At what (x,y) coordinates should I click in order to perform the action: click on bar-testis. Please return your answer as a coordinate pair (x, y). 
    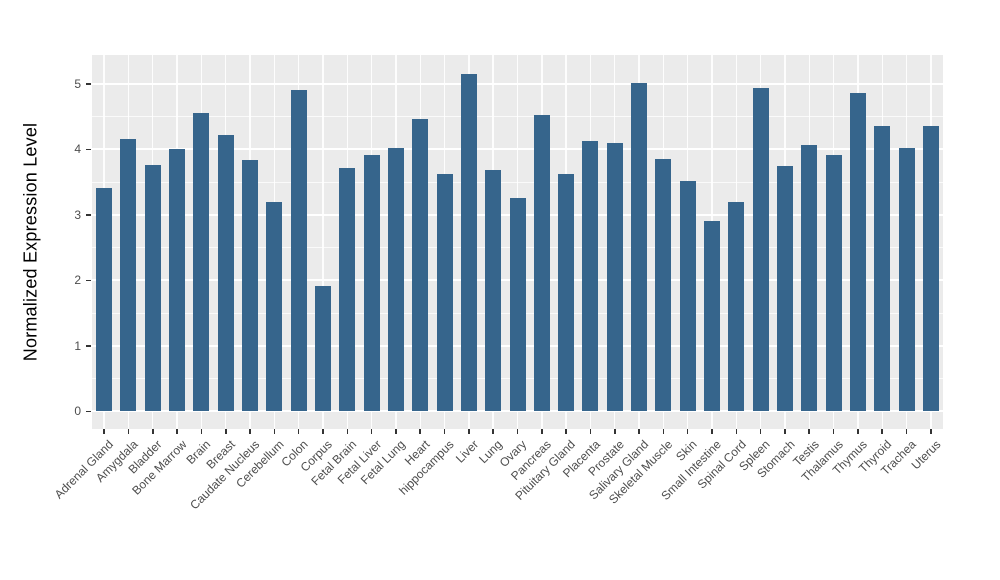
    Looking at the image, I should click on (809, 278).